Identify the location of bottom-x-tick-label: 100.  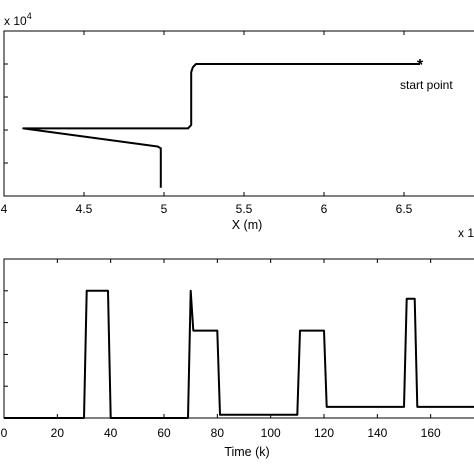
(271, 433).